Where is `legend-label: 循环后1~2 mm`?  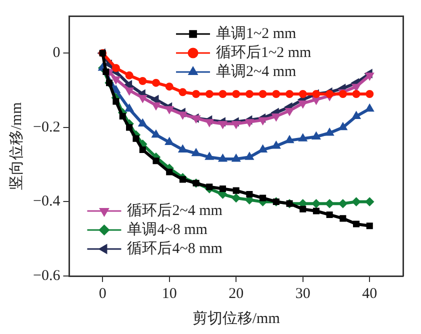 legend-label: 循环后1~2 mm is located at coordinates (264, 52).